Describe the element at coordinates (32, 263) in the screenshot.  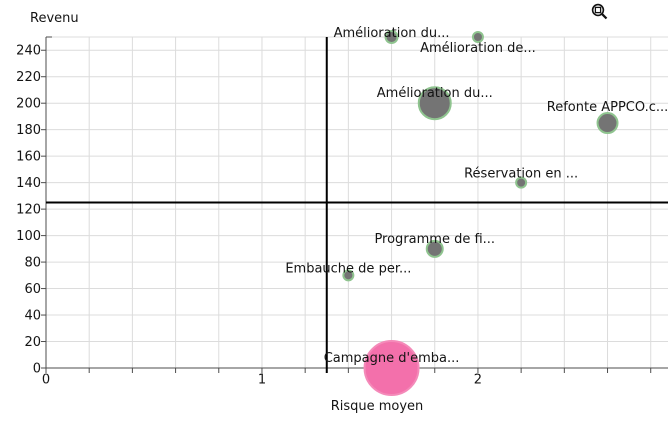
I see `y-tick-label: 80` at that location.